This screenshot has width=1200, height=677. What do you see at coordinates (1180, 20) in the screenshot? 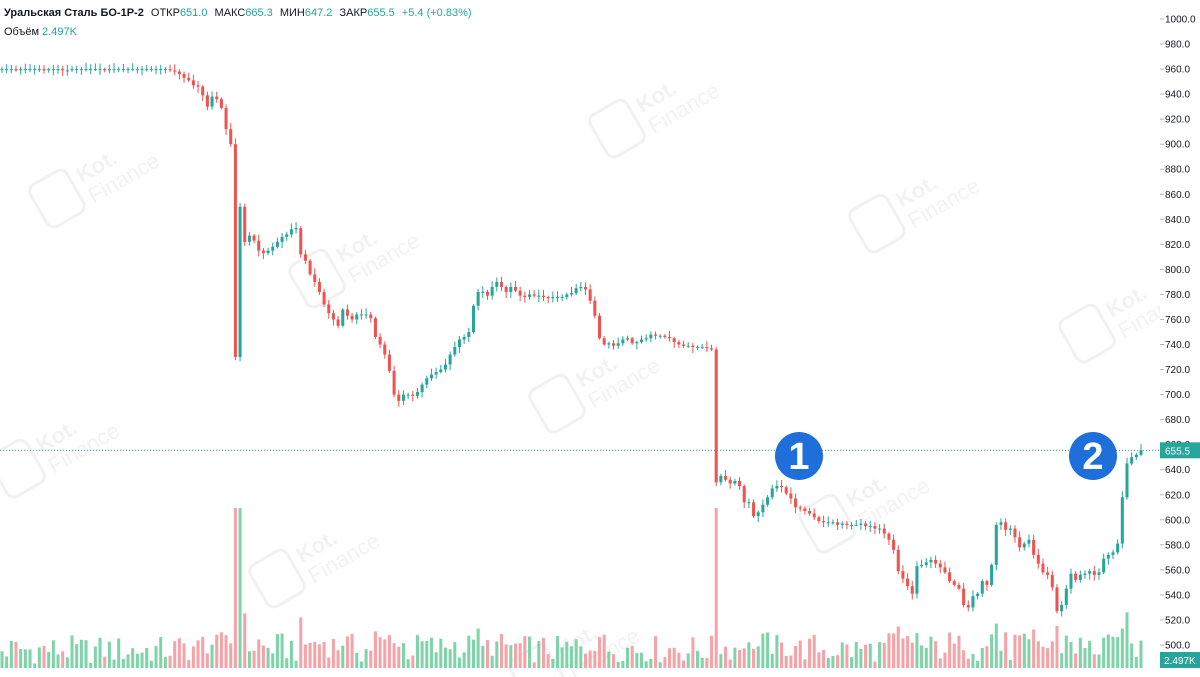
I see `price-tick-label: 1000.0` at bounding box center [1180, 20].